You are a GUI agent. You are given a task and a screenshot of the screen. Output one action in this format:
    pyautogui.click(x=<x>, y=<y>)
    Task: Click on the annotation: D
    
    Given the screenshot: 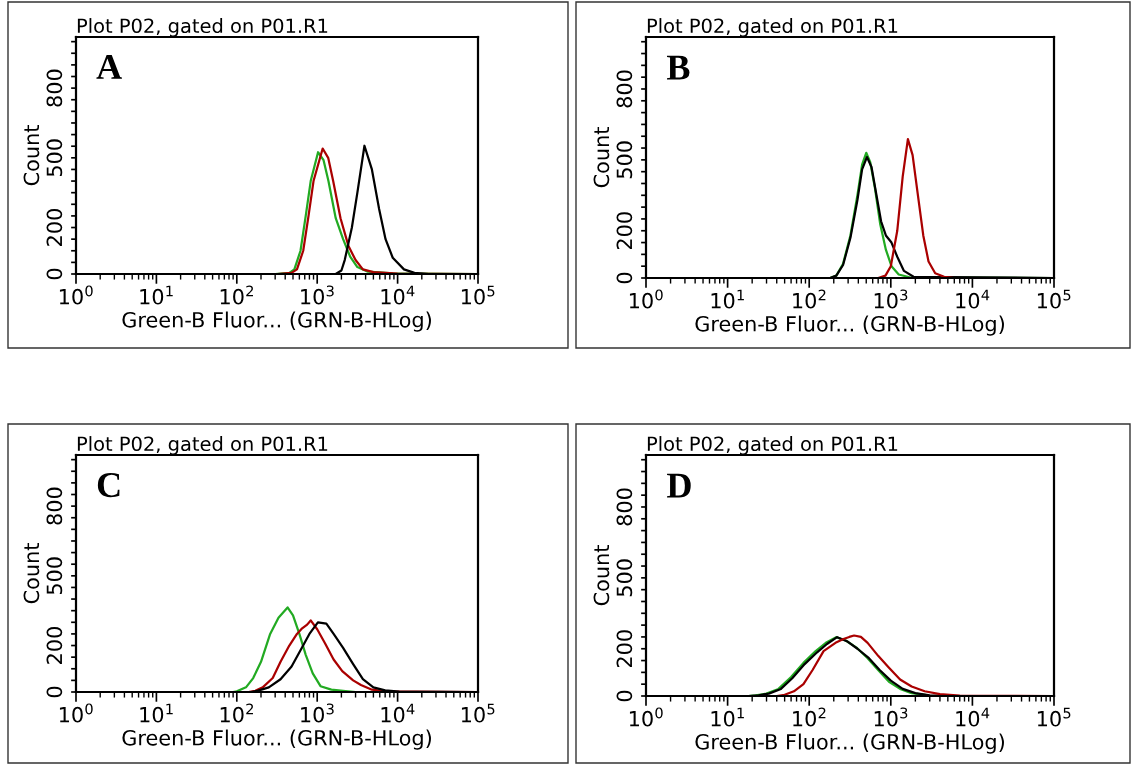 What is the action you would take?
    pyautogui.click(x=679, y=485)
    